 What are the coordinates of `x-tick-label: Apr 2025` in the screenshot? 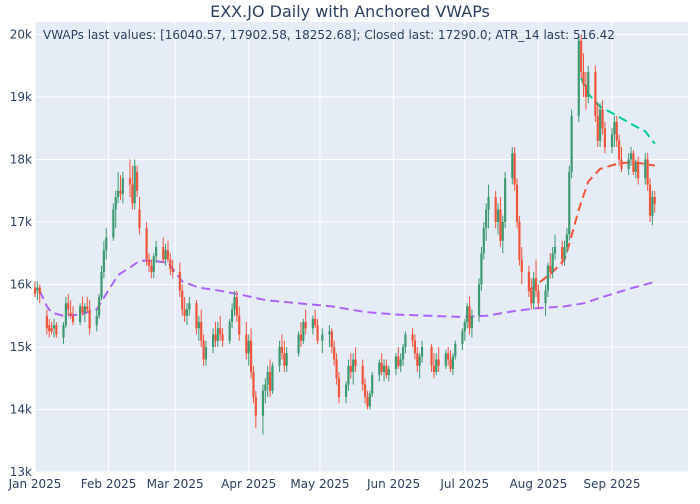 It's located at (248, 484).